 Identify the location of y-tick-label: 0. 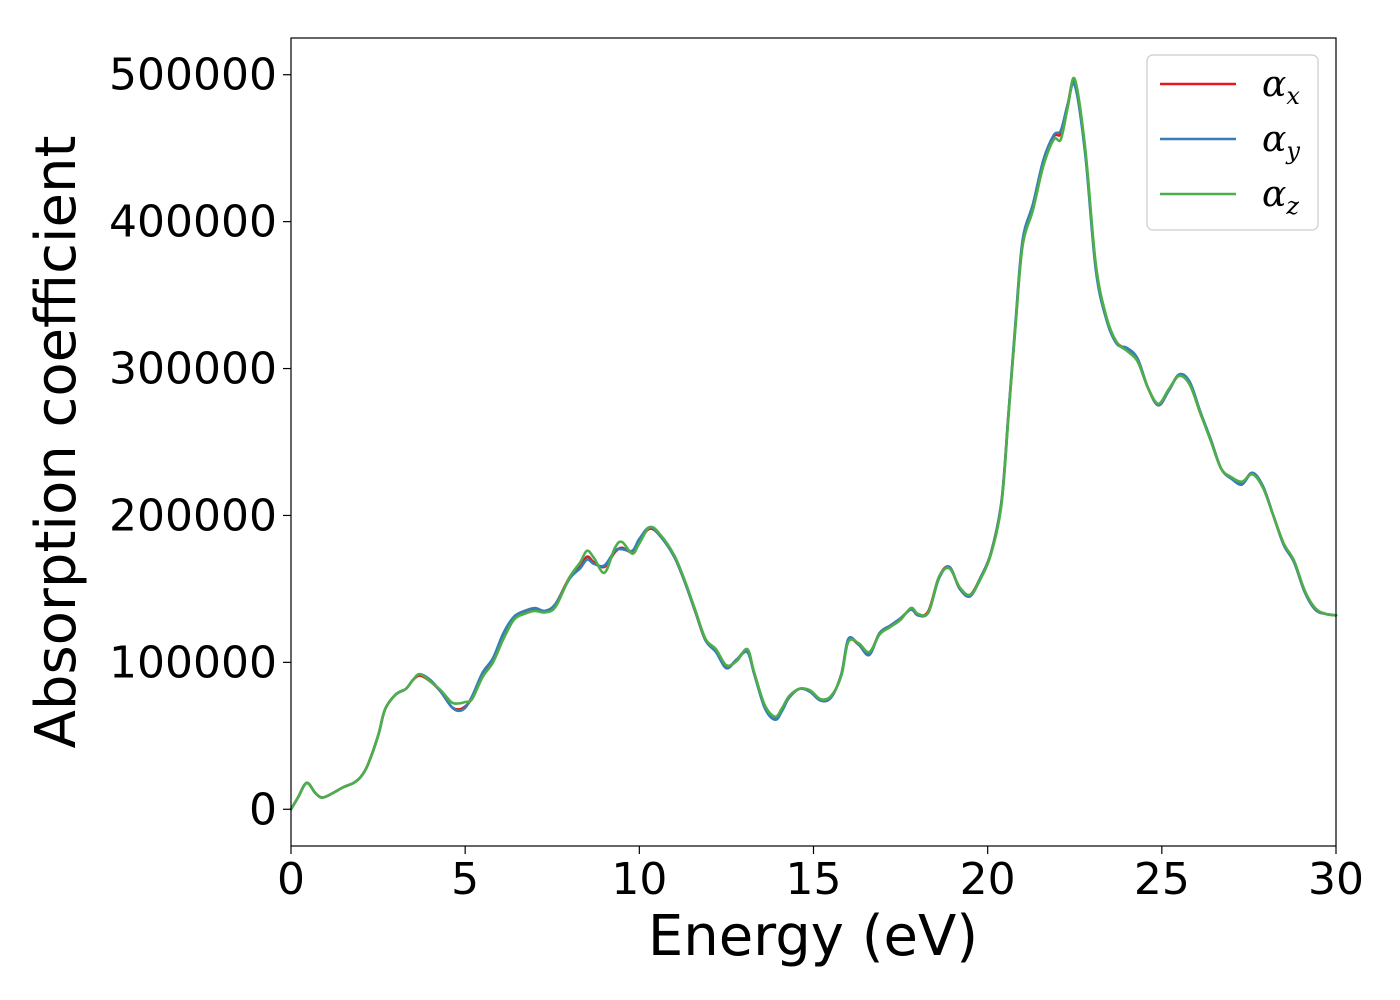
(263, 809).